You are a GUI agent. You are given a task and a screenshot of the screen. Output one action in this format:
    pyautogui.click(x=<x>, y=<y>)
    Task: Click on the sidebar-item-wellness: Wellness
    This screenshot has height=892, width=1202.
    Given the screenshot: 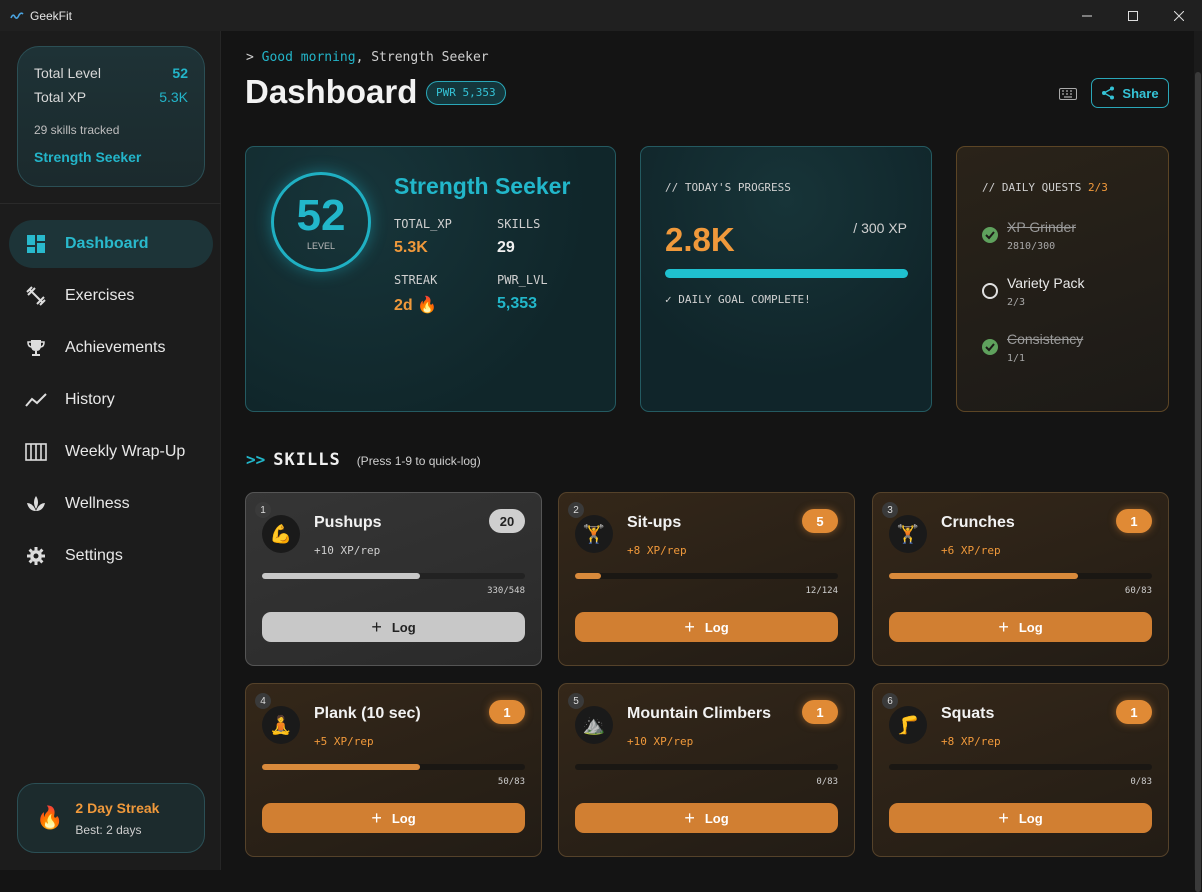 What is the action you would take?
    pyautogui.click(x=111, y=504)
    